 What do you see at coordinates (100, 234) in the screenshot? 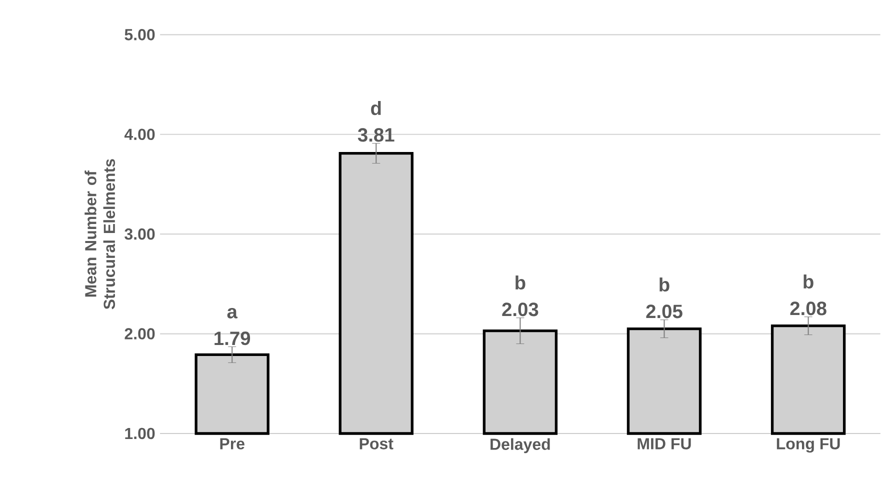
I see `y-axis-title: Mean Number of Strucural Elelments` at bounding box center [100, 234].